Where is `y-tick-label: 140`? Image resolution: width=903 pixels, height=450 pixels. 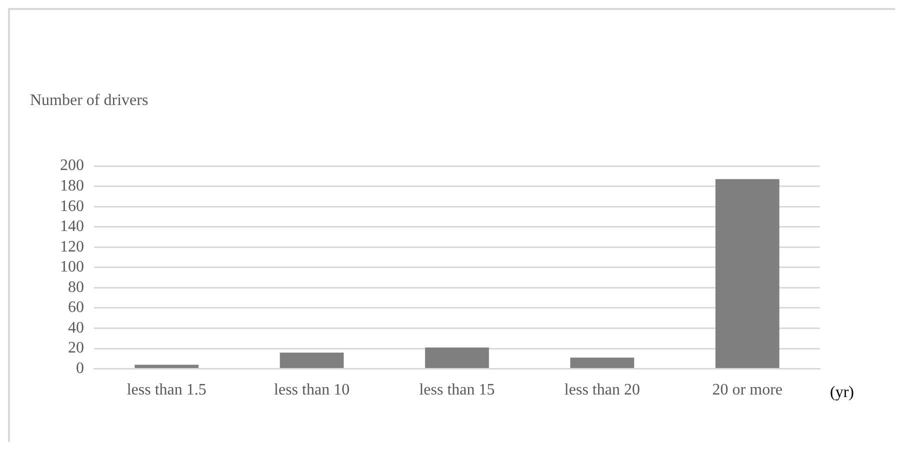
y-tick-label: 140 is located at coordinates (72, 227).